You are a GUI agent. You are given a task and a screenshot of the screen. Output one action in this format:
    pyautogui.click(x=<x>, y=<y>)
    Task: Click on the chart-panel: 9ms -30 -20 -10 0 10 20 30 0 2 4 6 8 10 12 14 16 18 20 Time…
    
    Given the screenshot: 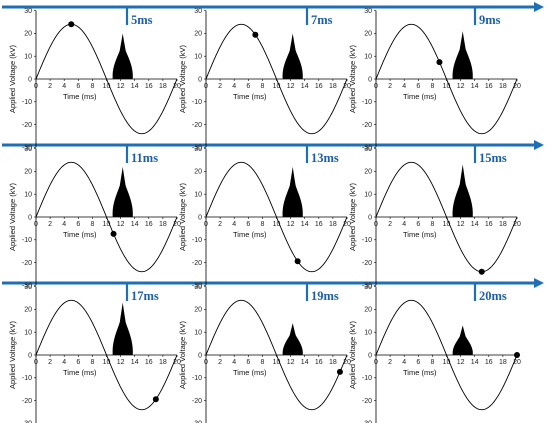 What is the action you would take?
    pyautogui.click(x=434, y=79)
    